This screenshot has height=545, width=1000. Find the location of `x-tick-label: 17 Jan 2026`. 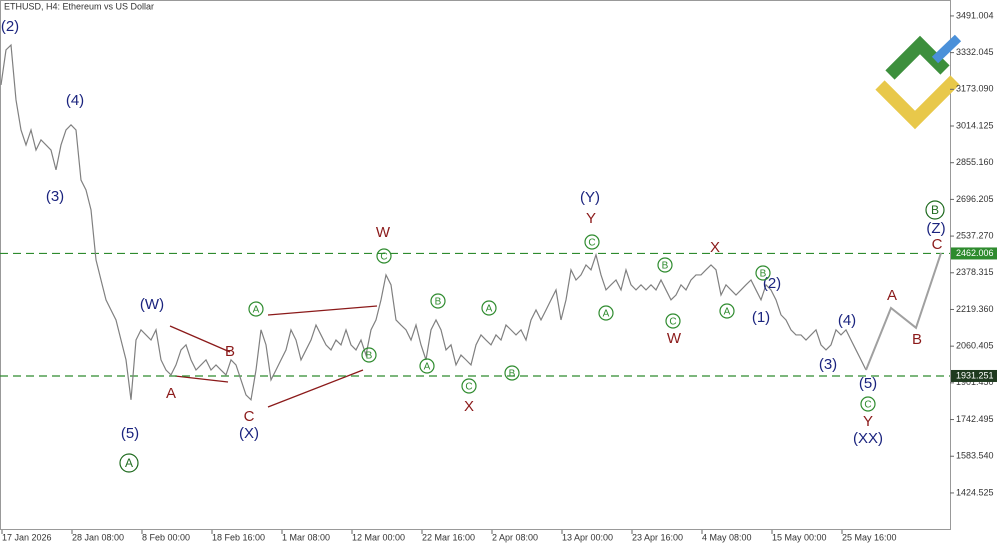

x-tick-label: 17 Jan 2026 is located at coordinates (27, 537).